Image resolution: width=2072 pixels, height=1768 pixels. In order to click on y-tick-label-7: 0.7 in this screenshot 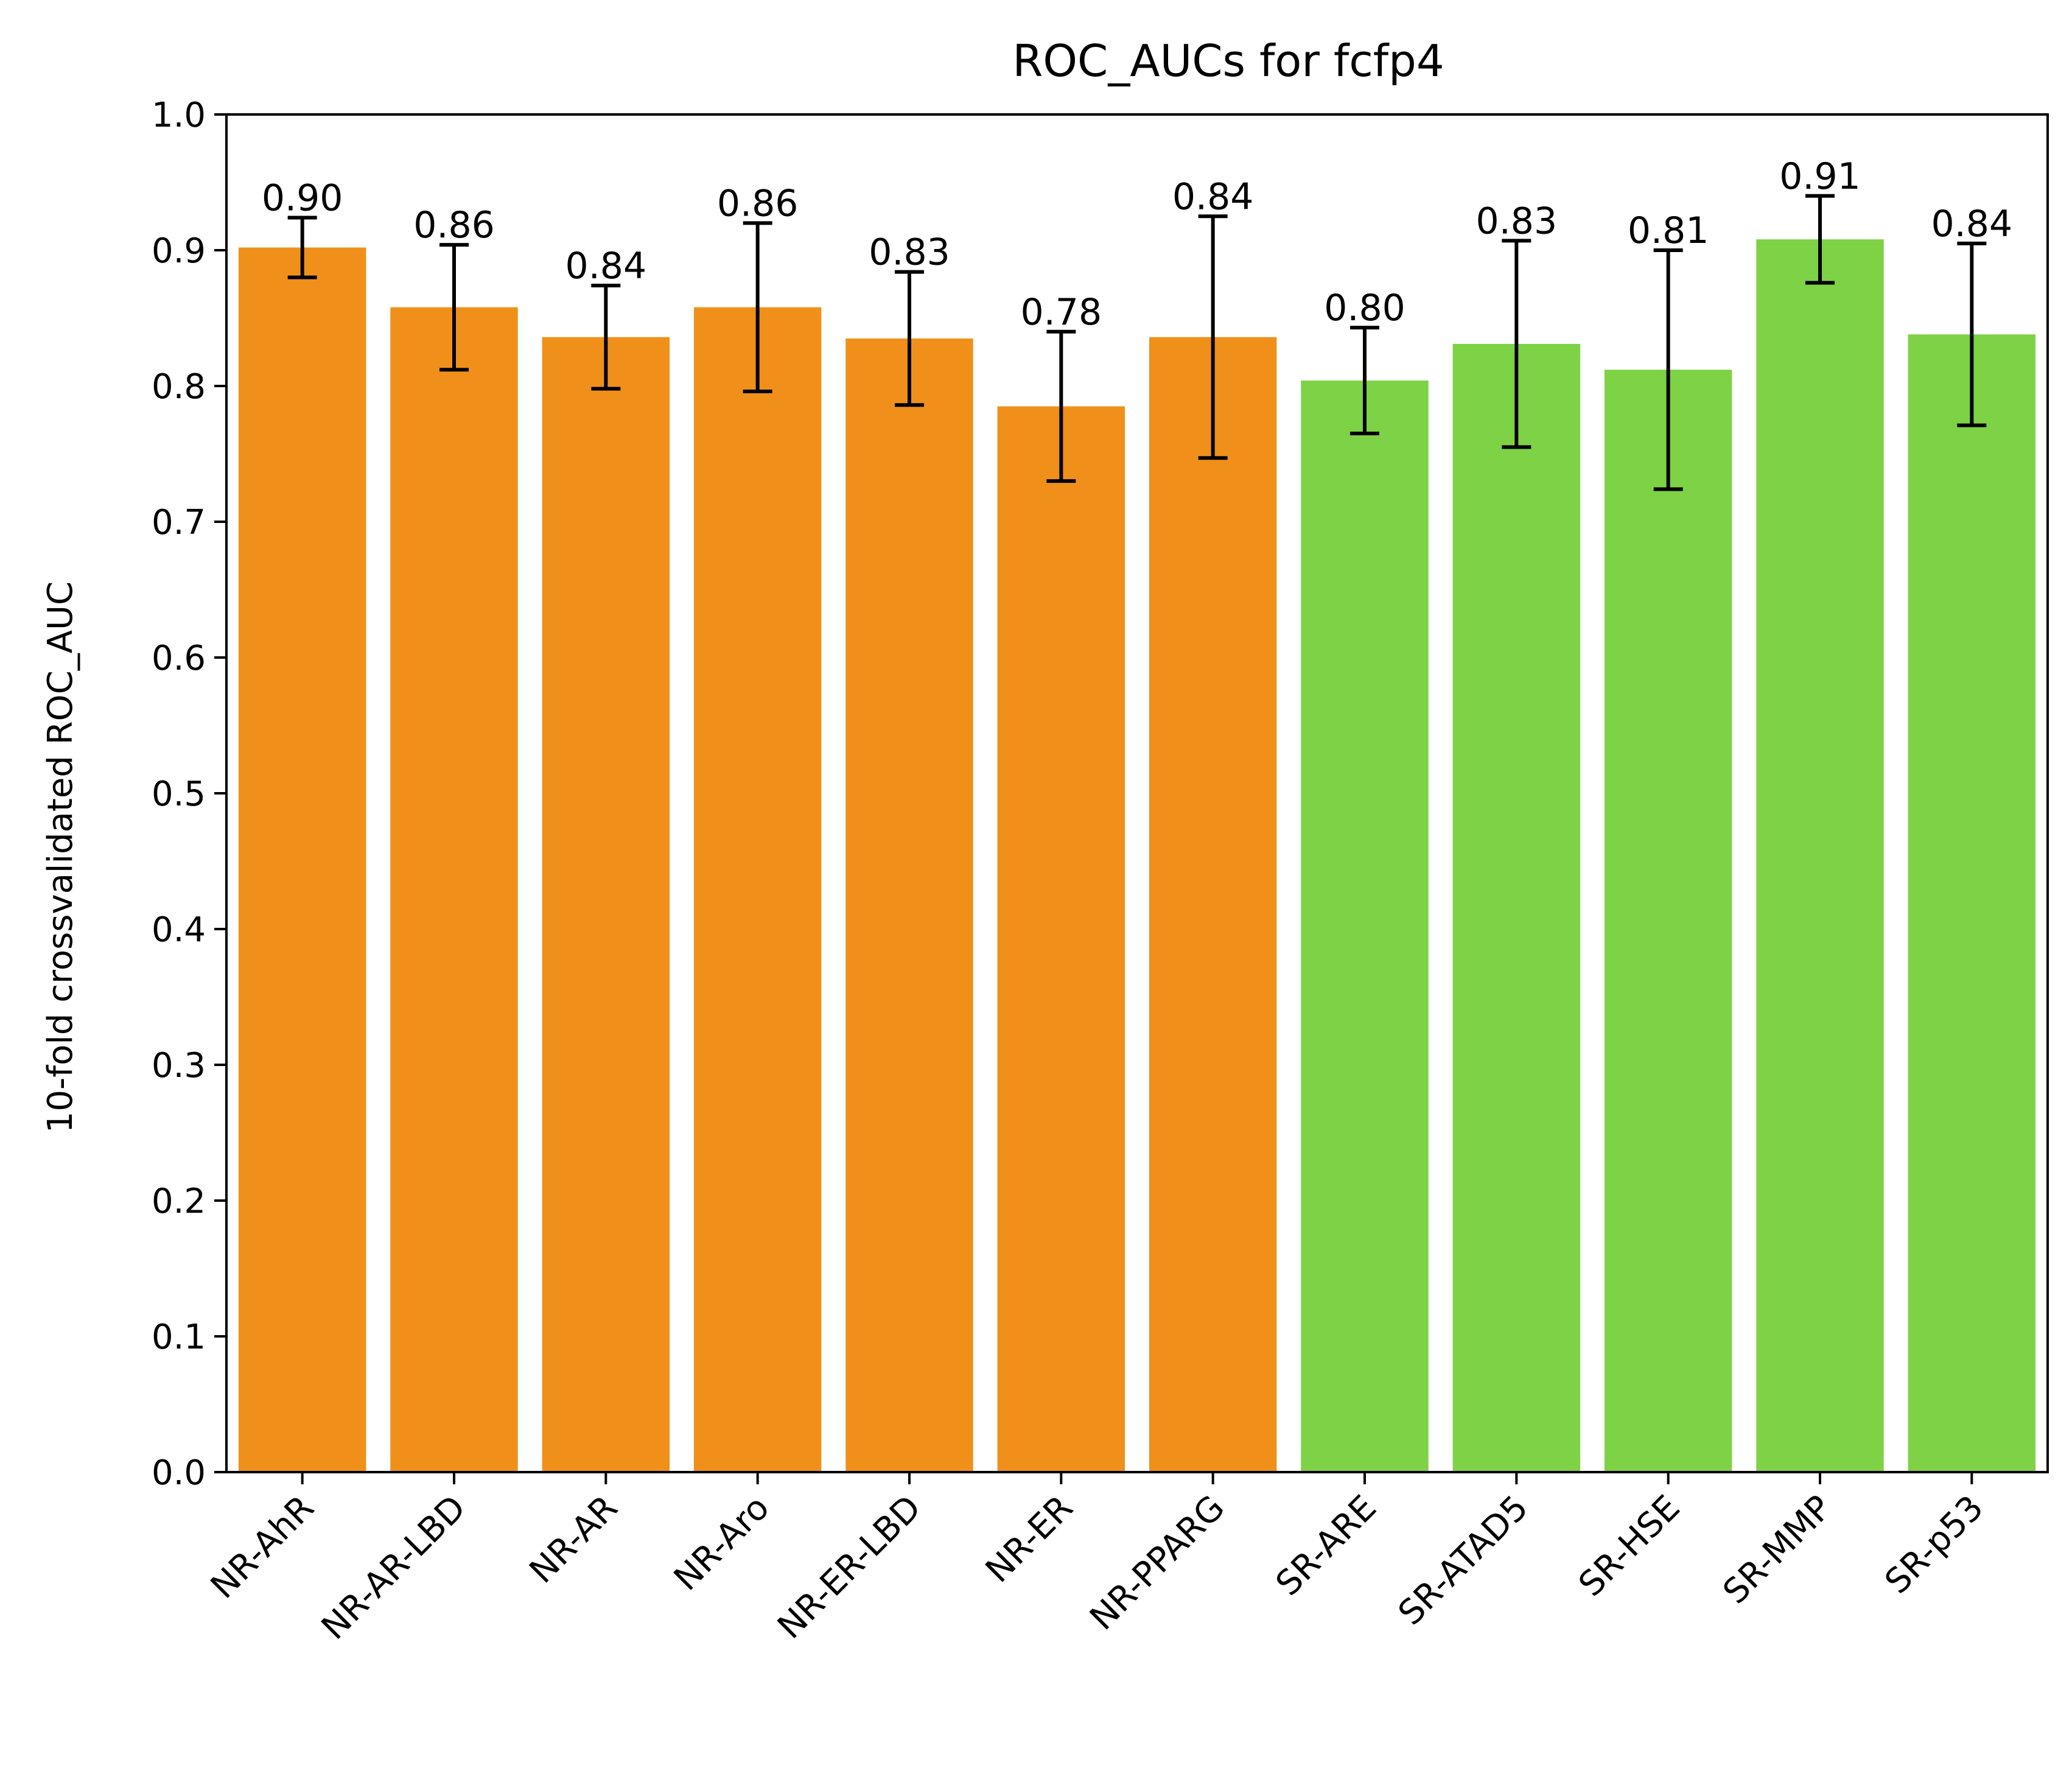, I will do `click(179, 522)`.